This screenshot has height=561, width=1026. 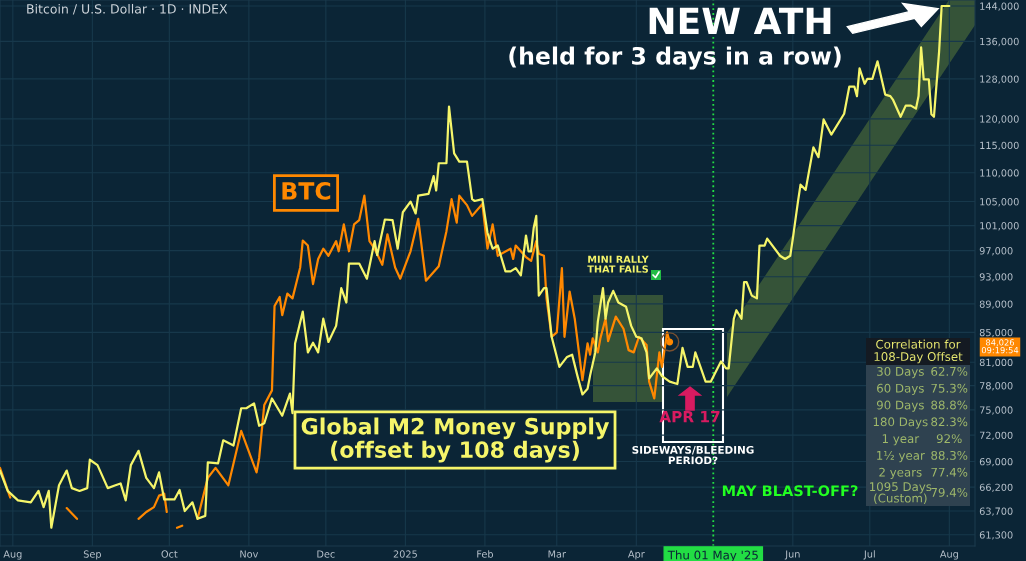 What do you see at coordinates (996, 386) in the screenshot?
I see `y-tick-label: 78,000` at bounding box center [996, 386].